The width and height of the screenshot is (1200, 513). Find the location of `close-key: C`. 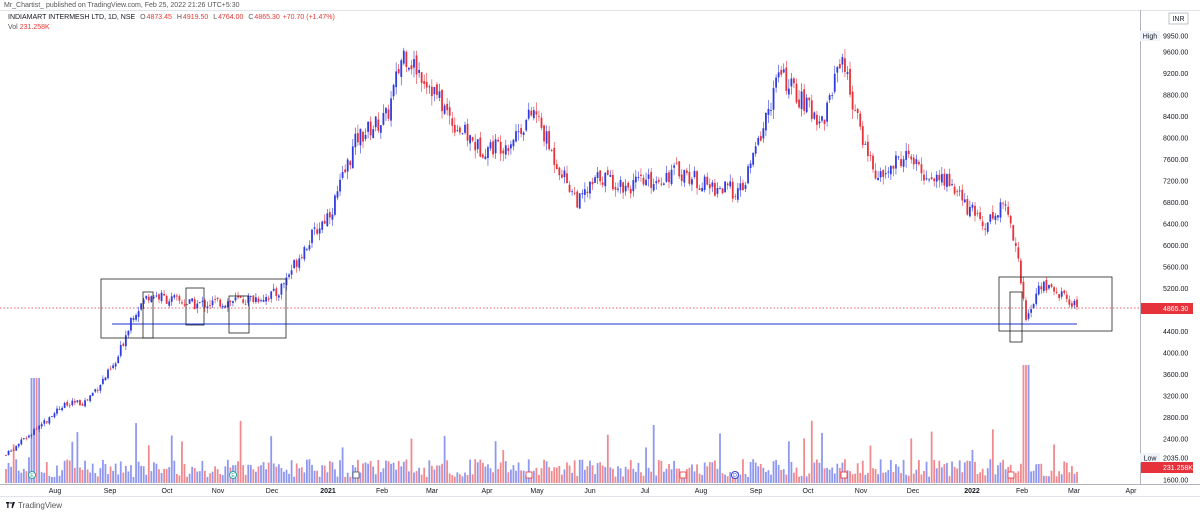

close-key: C is located at coordinates (251, 17).